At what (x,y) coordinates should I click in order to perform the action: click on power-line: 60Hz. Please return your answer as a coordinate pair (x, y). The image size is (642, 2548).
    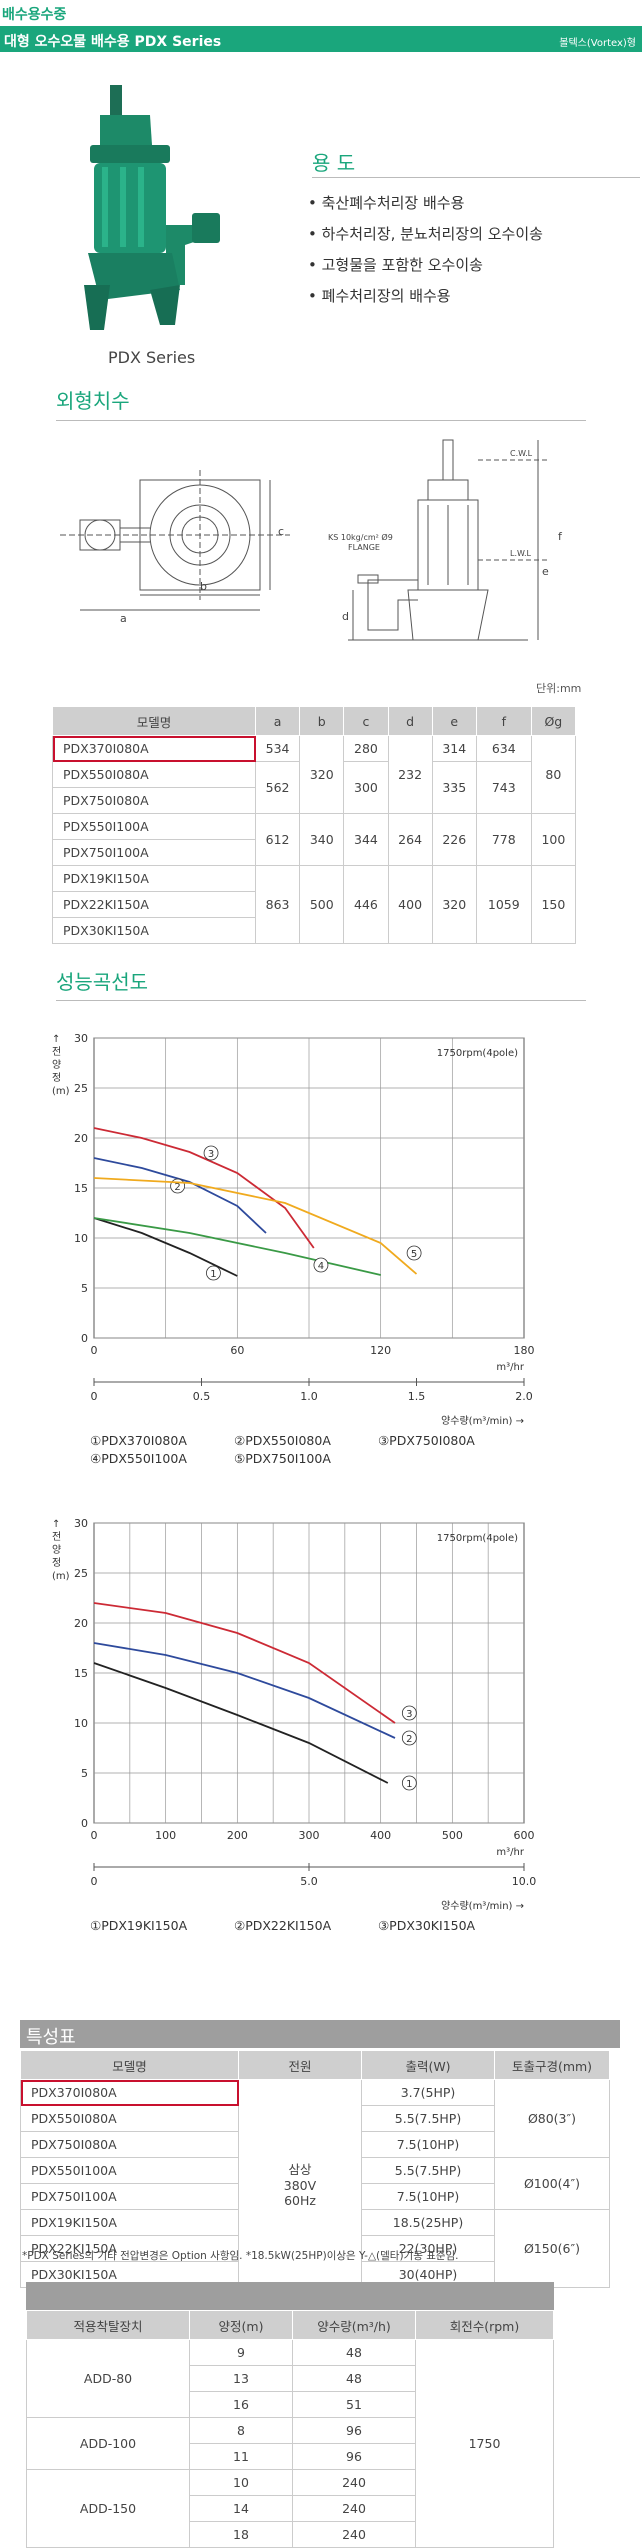
    Looking at the image, I should click on (300, 2200).